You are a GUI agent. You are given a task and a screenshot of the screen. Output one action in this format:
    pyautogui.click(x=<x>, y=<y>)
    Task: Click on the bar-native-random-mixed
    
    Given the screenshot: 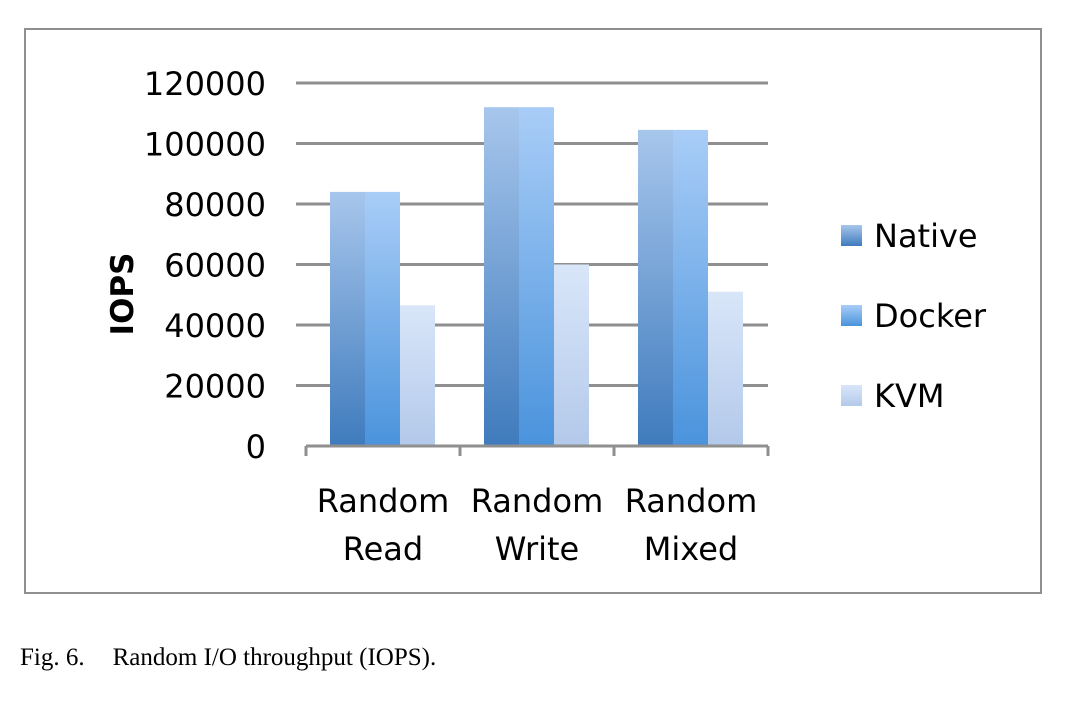 What is the action you would take?
    pyautogui.click(x=655, y=287)
    